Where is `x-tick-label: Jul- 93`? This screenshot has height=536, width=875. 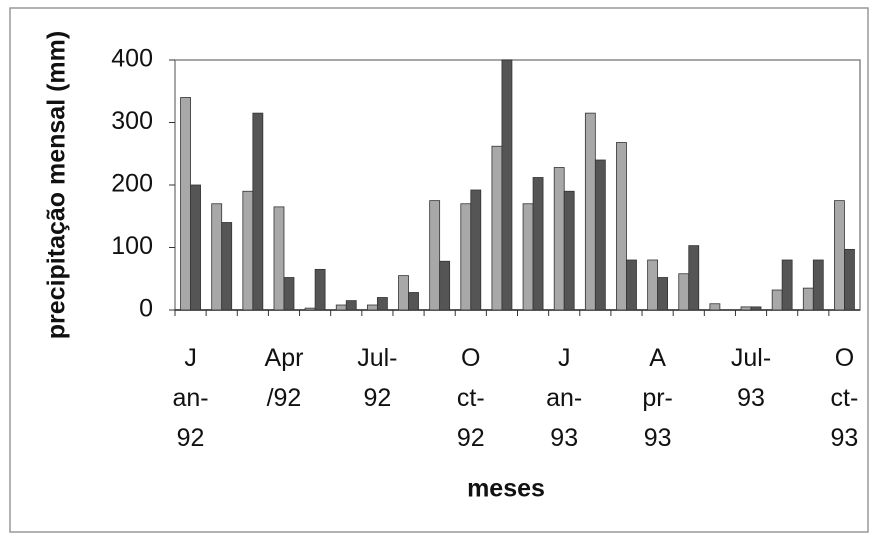 x-tick-label: Jul- 93 is located at coordinates (751, 378).